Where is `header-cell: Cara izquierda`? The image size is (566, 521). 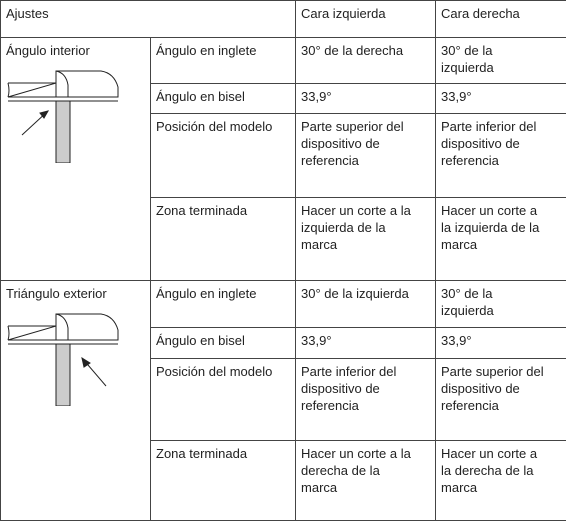 header-cell: Cara izquierda is located at coordinates (366, 19).